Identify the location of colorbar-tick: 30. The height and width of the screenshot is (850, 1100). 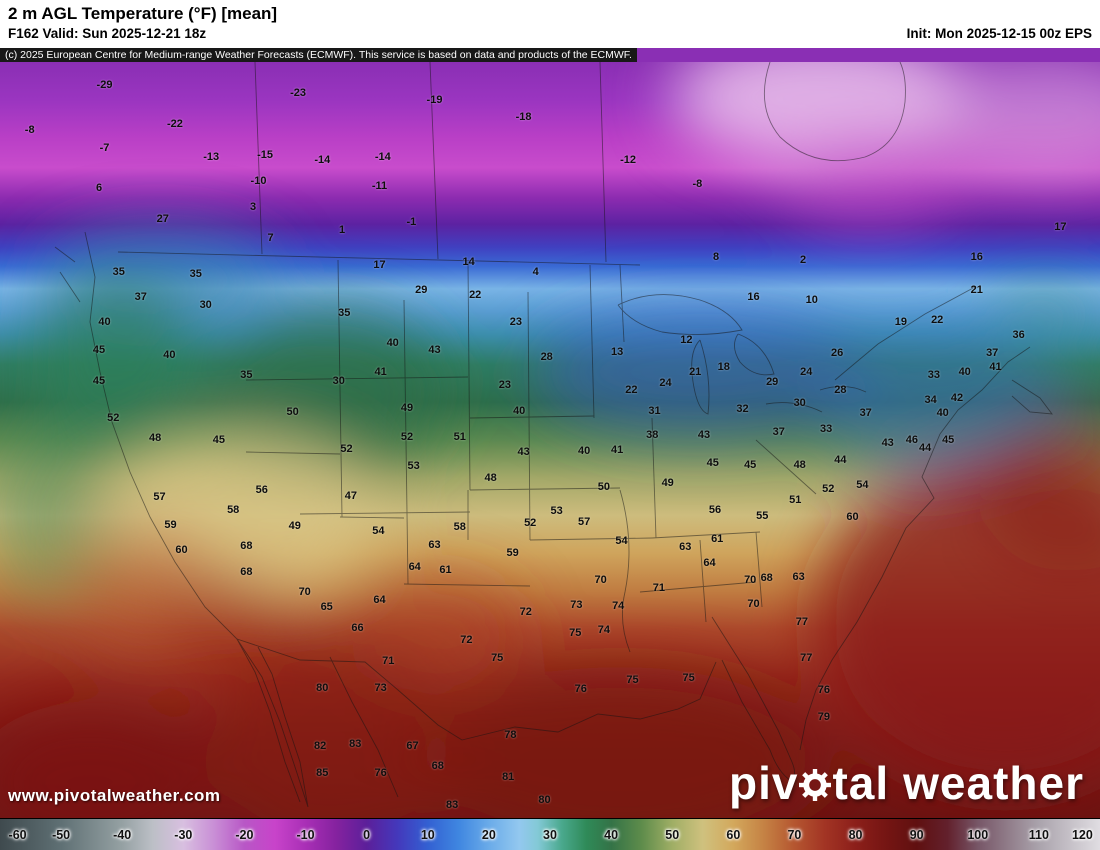
(550, 834).